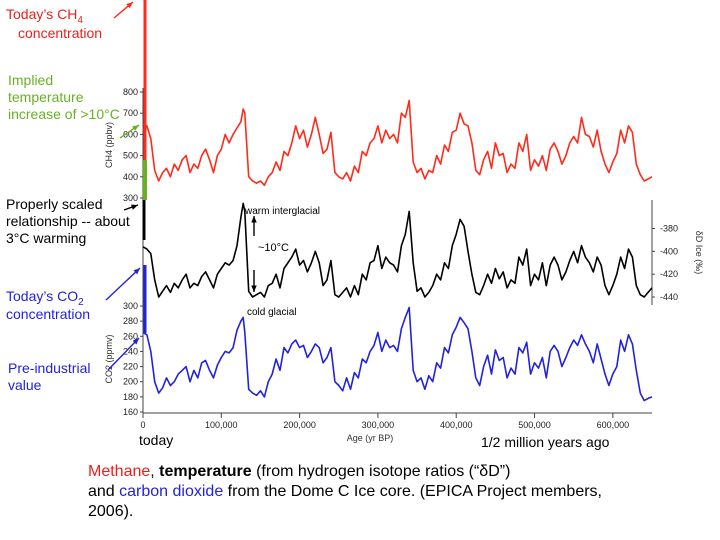 The height and width of the screenshot is (540, 720). I want to click on y-tick-label: -400, so click(669, 251).